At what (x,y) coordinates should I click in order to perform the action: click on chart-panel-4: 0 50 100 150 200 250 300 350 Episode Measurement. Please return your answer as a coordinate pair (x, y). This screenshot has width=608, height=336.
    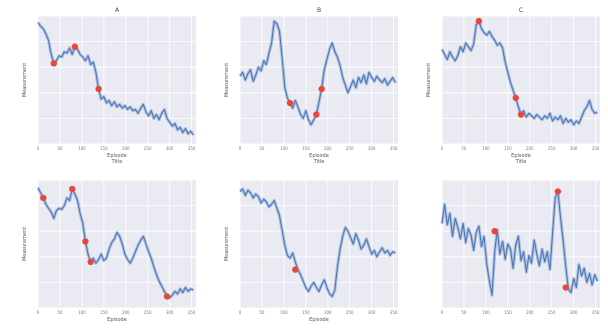
    Looking at the image, I should click on (109, 251).